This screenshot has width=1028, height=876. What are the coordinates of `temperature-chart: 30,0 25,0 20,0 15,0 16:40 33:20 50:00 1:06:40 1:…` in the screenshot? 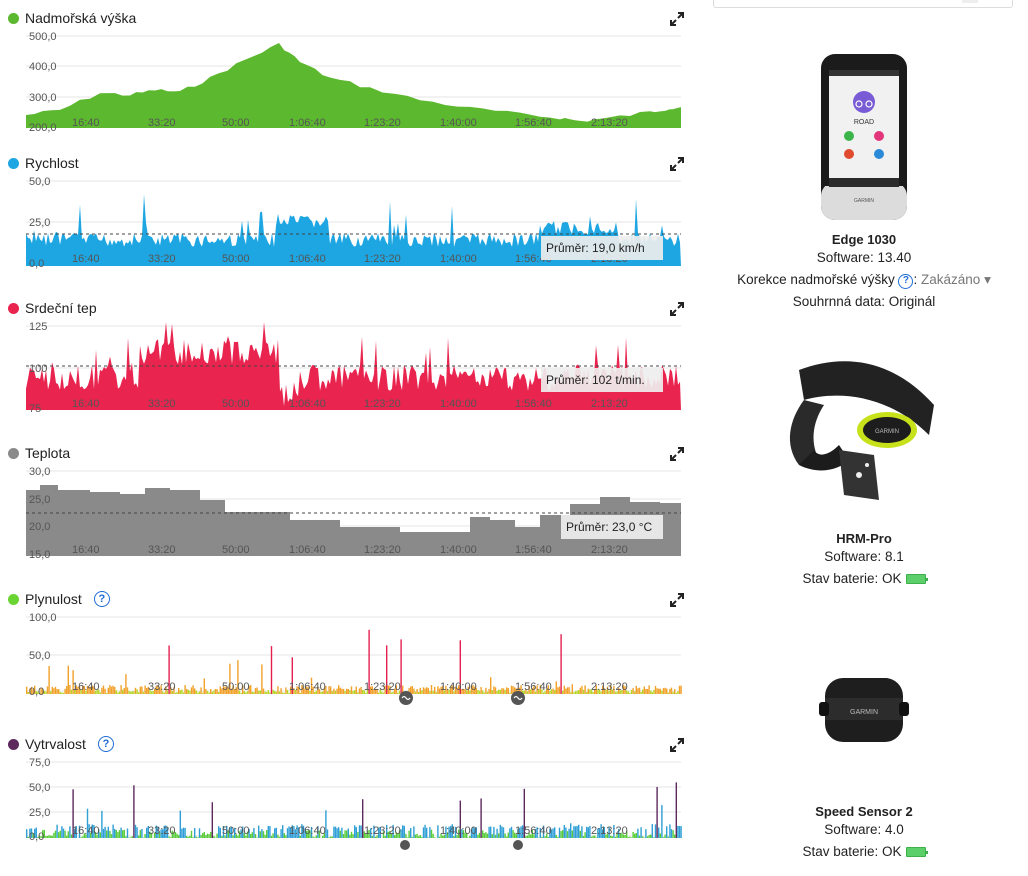 It's located at (345, 503).